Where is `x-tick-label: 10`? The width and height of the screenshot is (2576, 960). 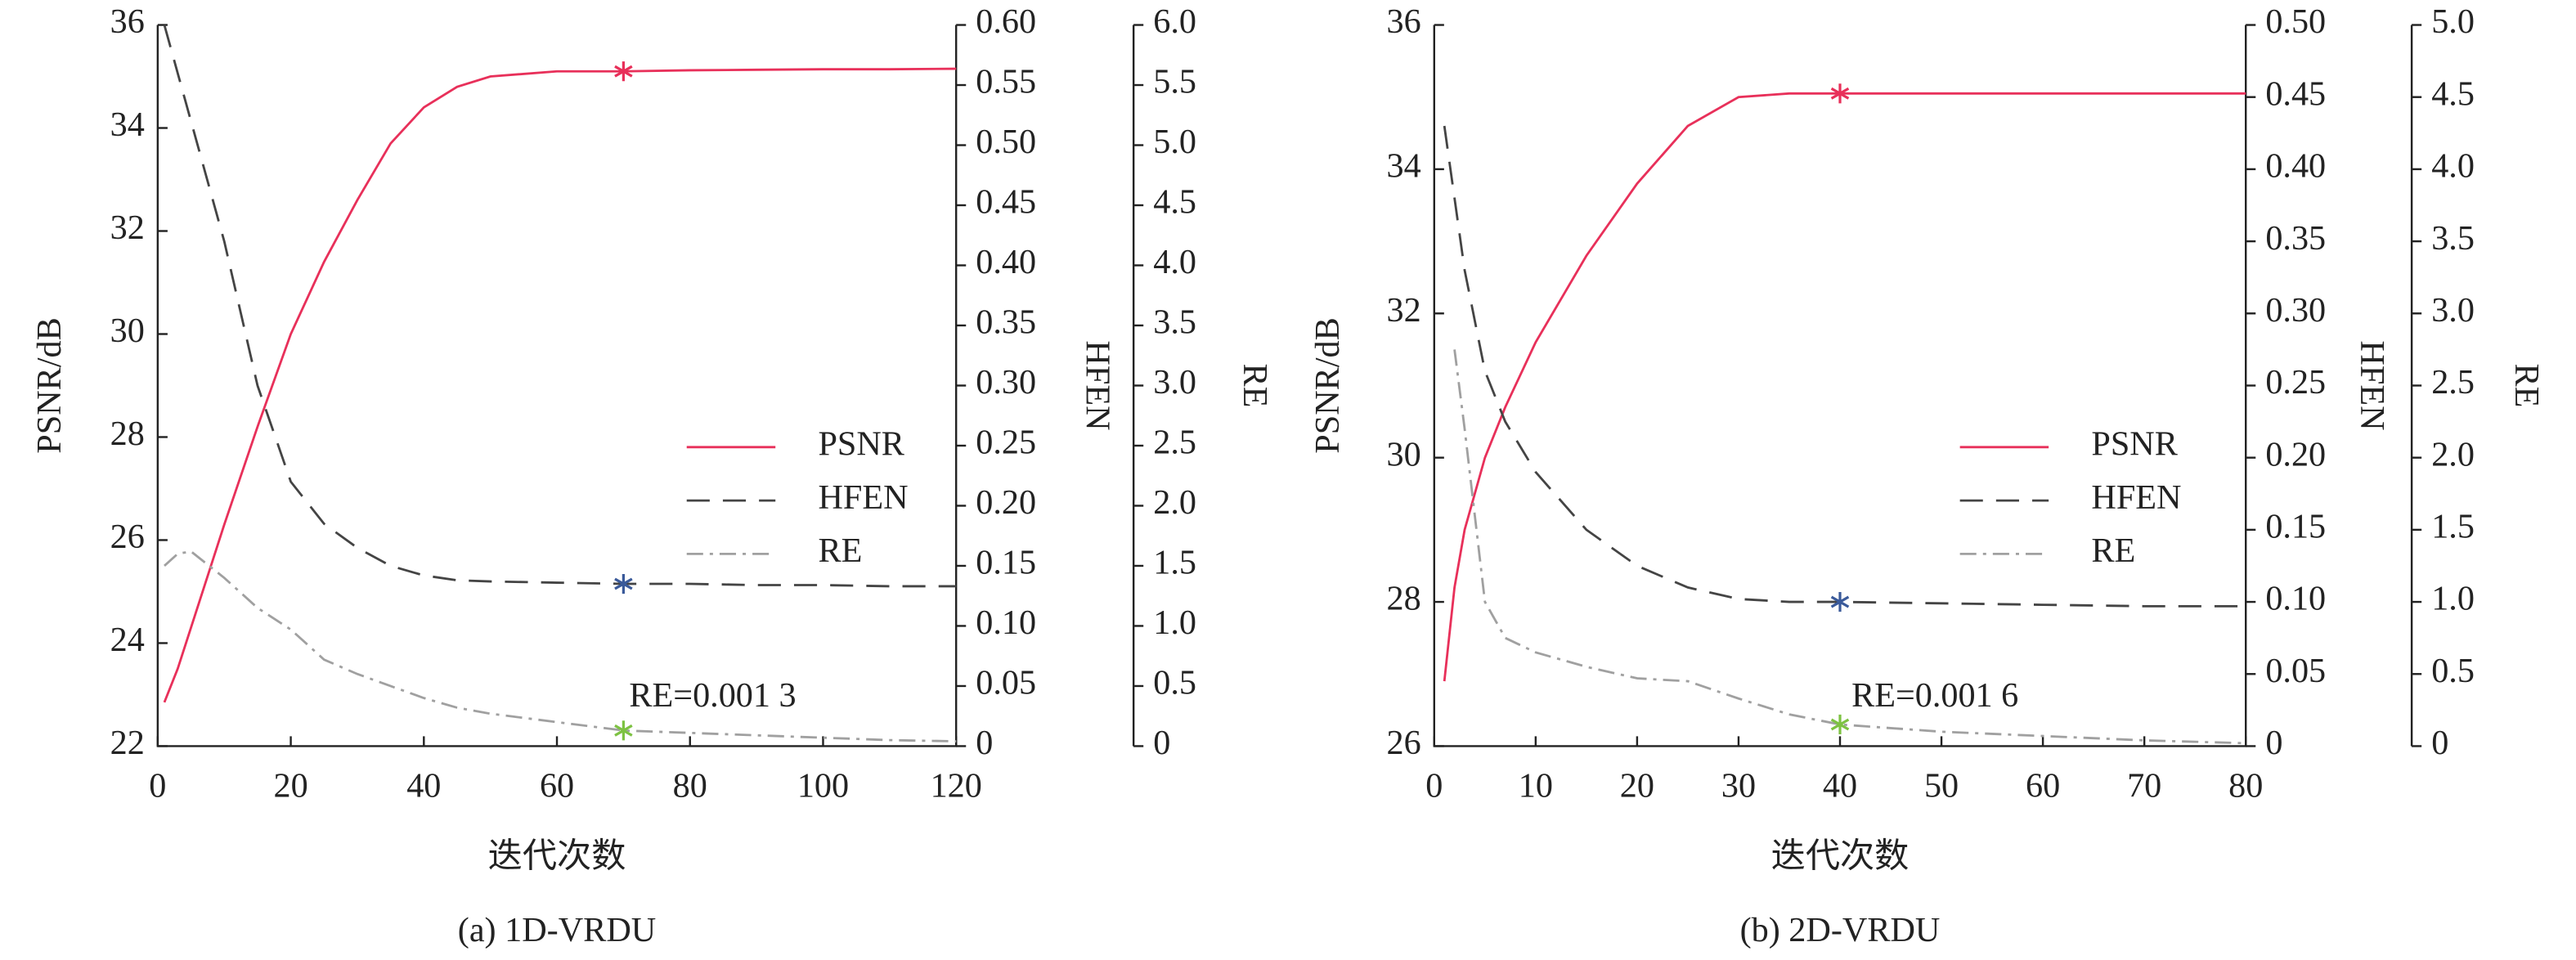 x-tick-label: 10 is located at coordinates (1536, 785).